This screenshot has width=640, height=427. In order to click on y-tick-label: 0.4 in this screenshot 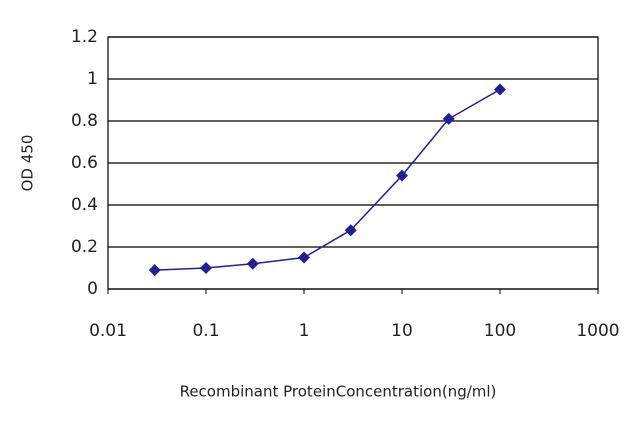, I will do `click(84, 205)`.